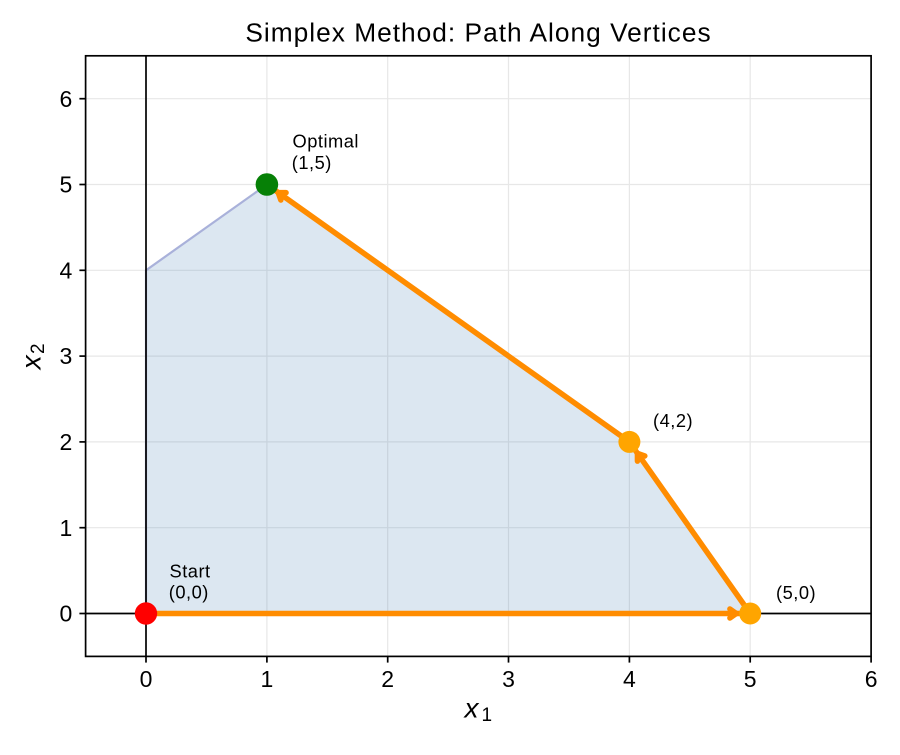  Describe the element at coordinates (673, 420) in the screenshot. I see `svg-text: (4,2)` at that location.